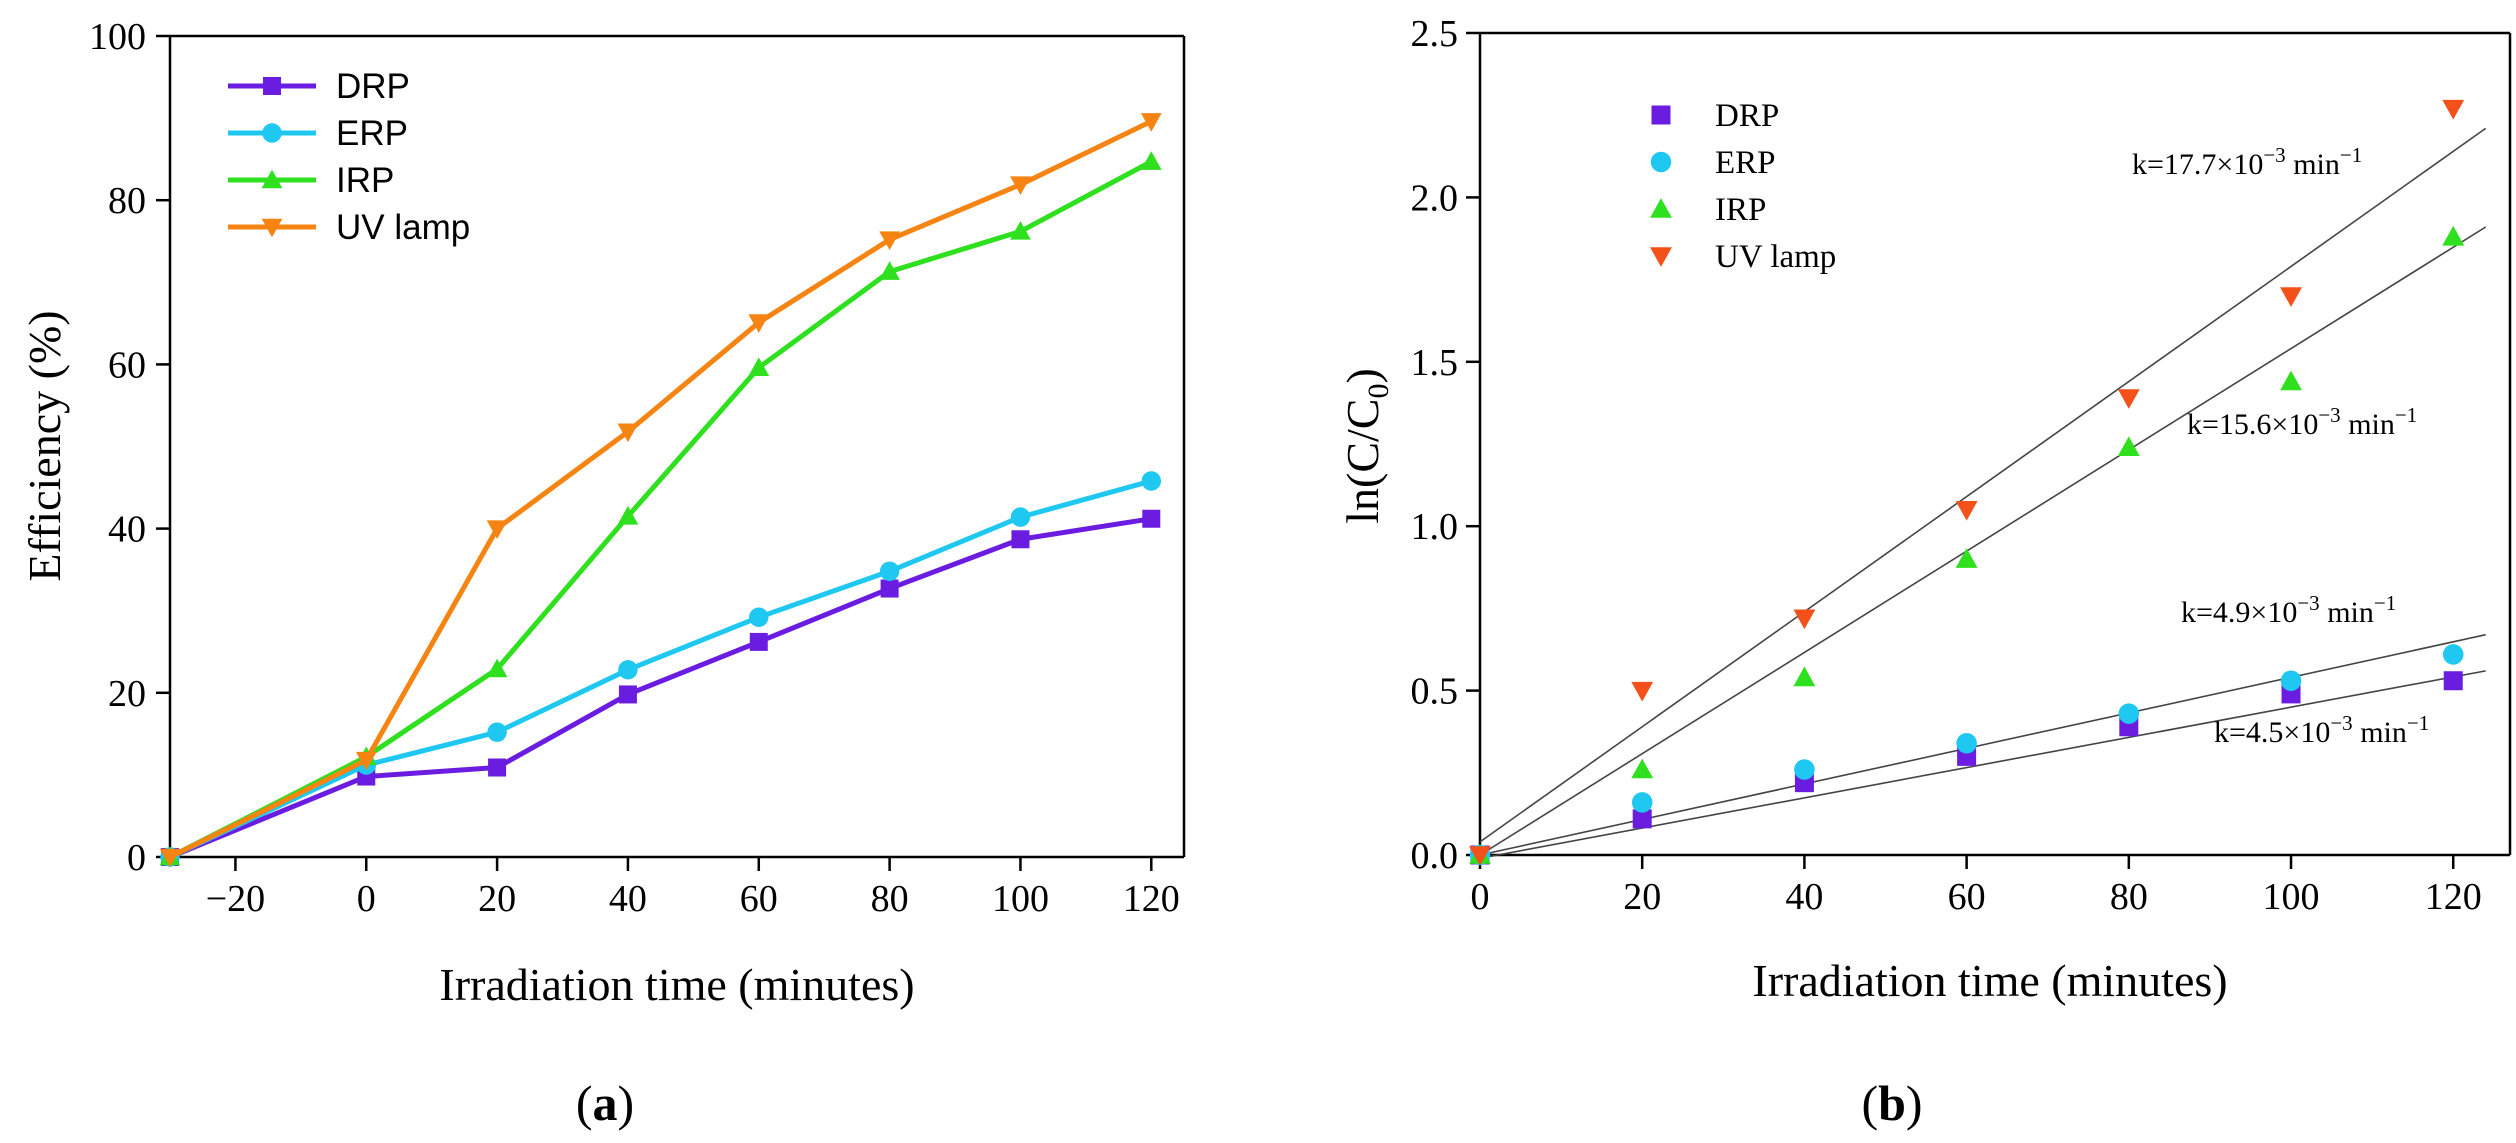 This screenshot has width=2516, height=1143. Describe the element at coordinates (2239, 612) in the screenshot. I see `fit-rate-base: k=4.9×10` at that location.